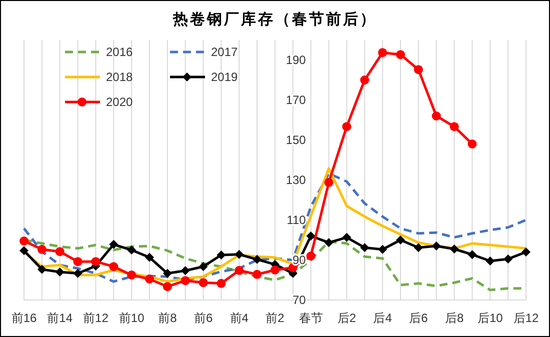  Describe the element at coordinates (296, 100) in the screenshot. I see `y-tick-label: 170` at that location.